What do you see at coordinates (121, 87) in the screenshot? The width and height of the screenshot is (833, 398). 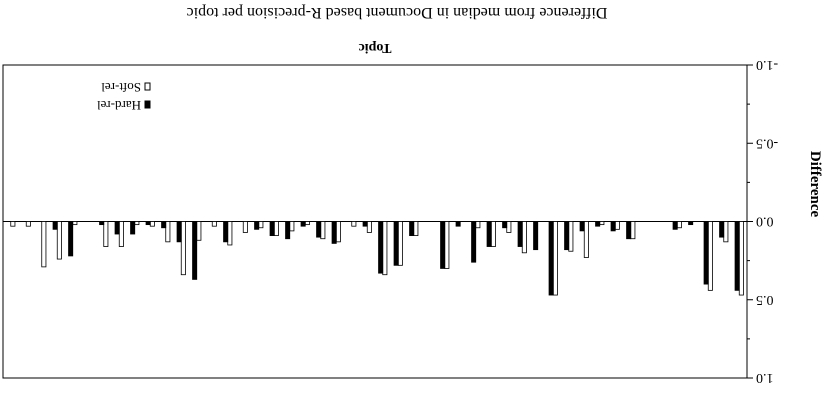 I see `legend-label-soft-rel: Soft-rel` at bounding box center [121, 87].